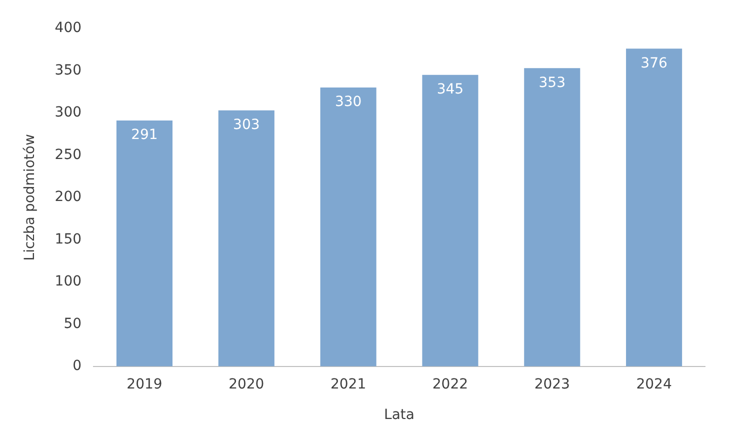 The height and width of the screenshot is (446, 733). I want to click on x-tick-label: 2024, so click(654, 384).